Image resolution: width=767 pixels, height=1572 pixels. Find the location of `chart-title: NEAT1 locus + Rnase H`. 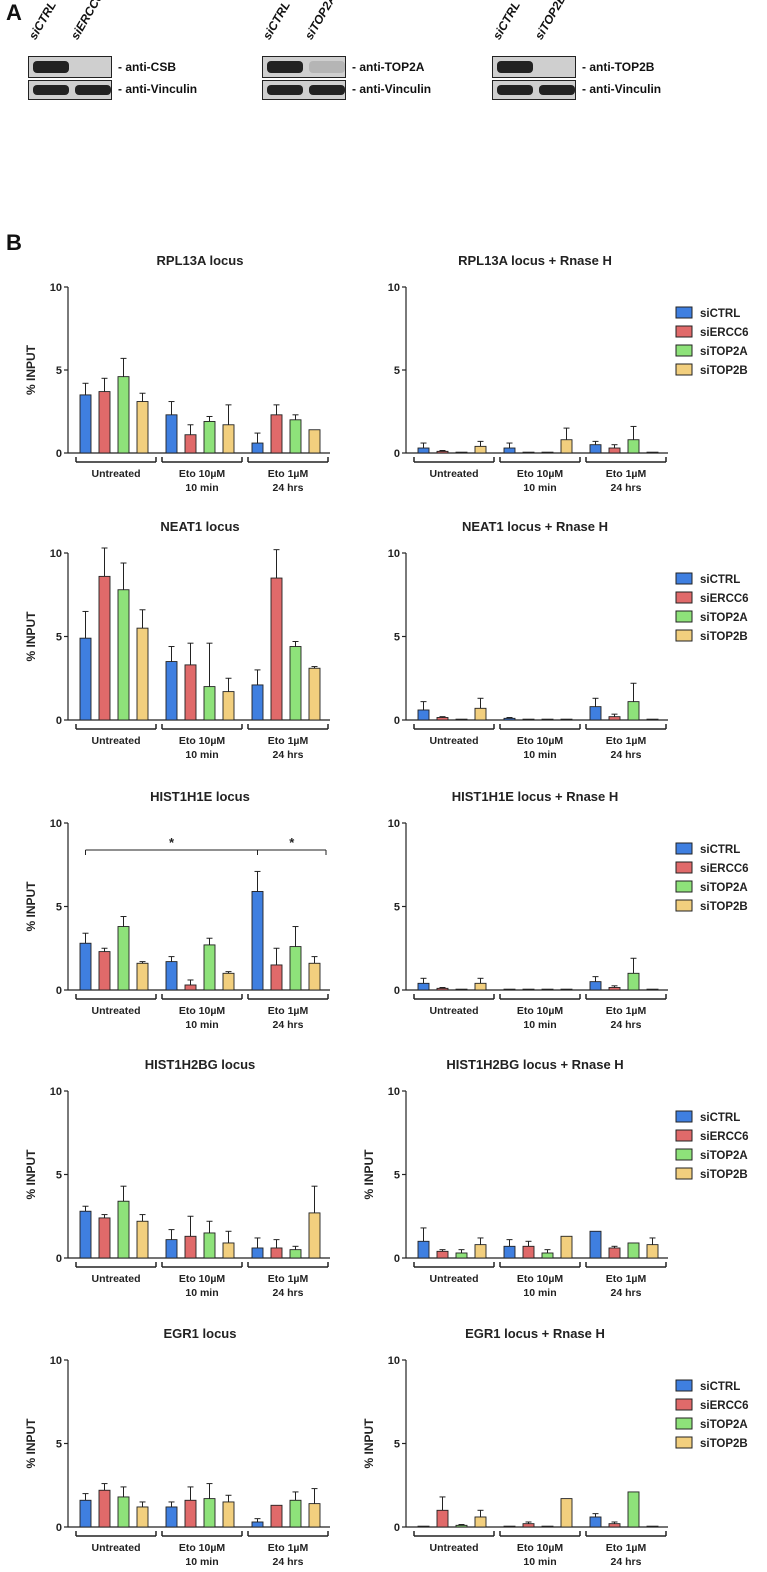

chart-title: NEAT1 locus + Rnase H is located at coordinates (535, 526).